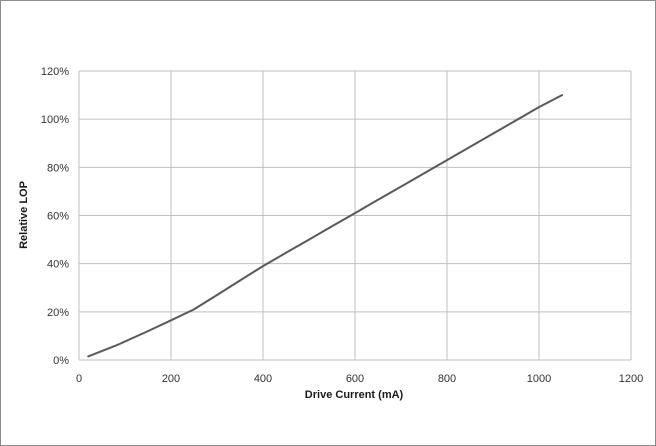 This screenshot has width=656, height=446. What do you see at coordinates (55, 120) in the screenshot?
I see `y-tick-label: 100%` at bounding box center [55, 120].